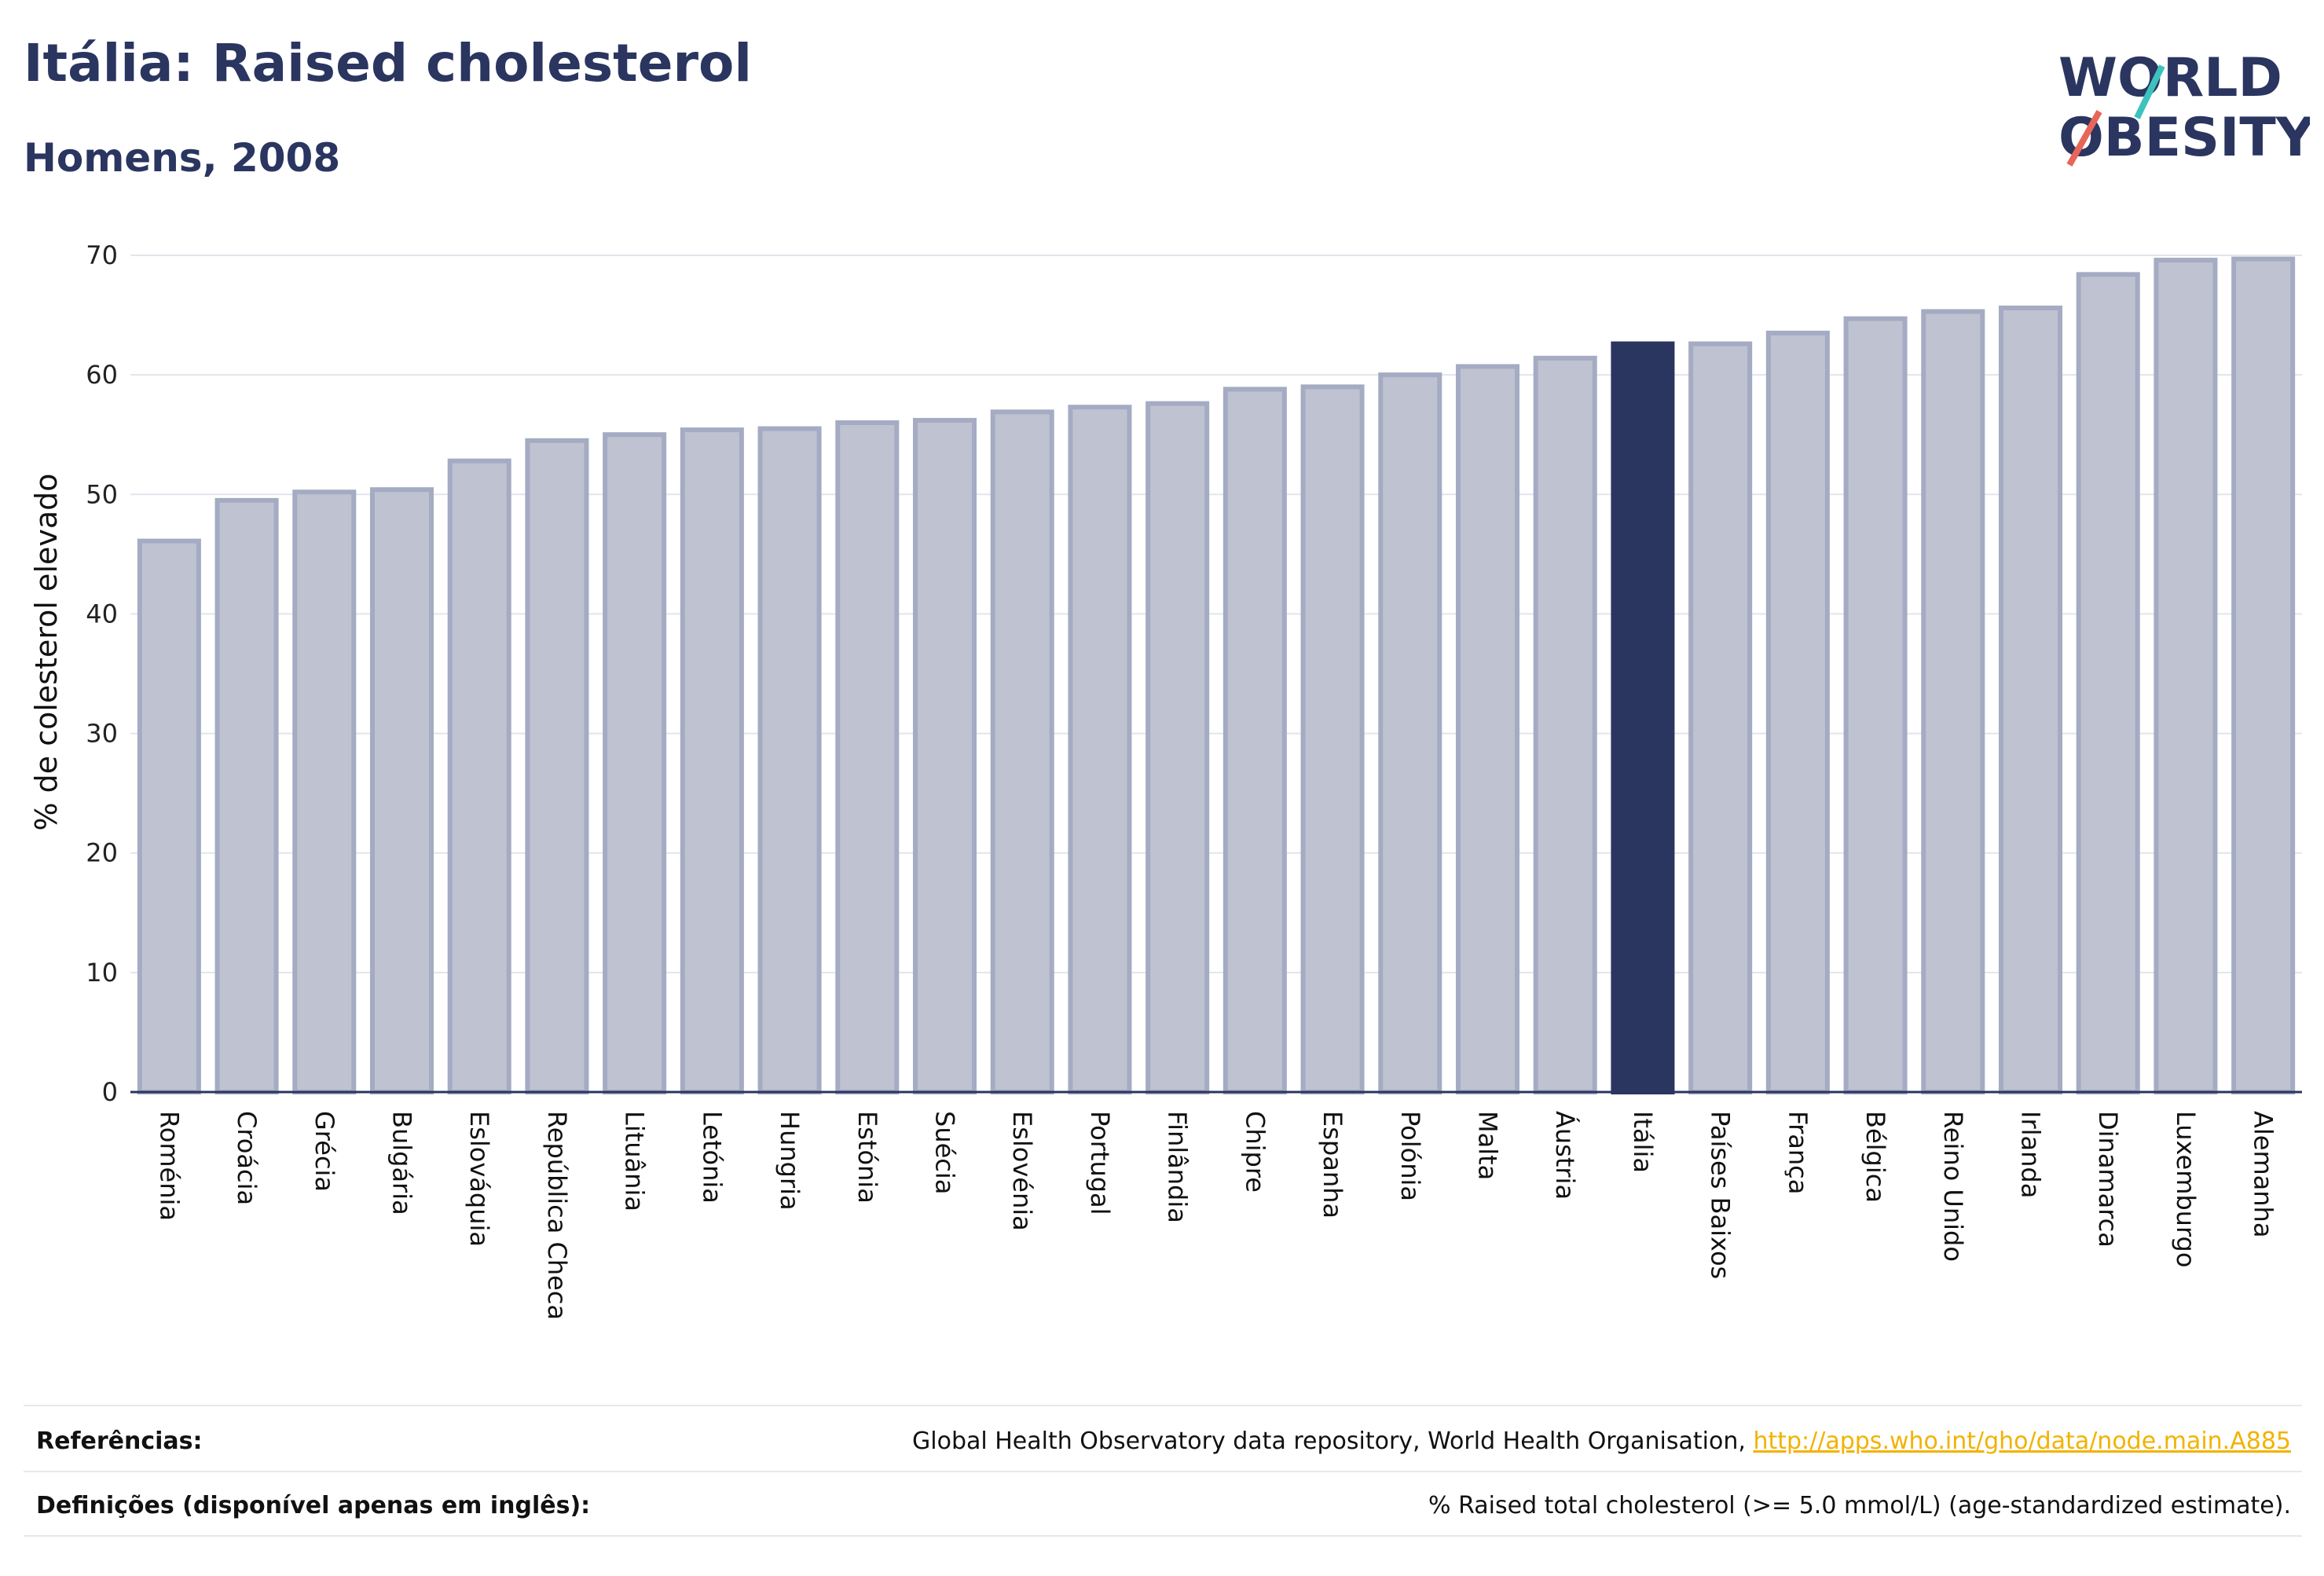  I want to click on x-tick-label: Eslovénia, so click(1022, 1171).